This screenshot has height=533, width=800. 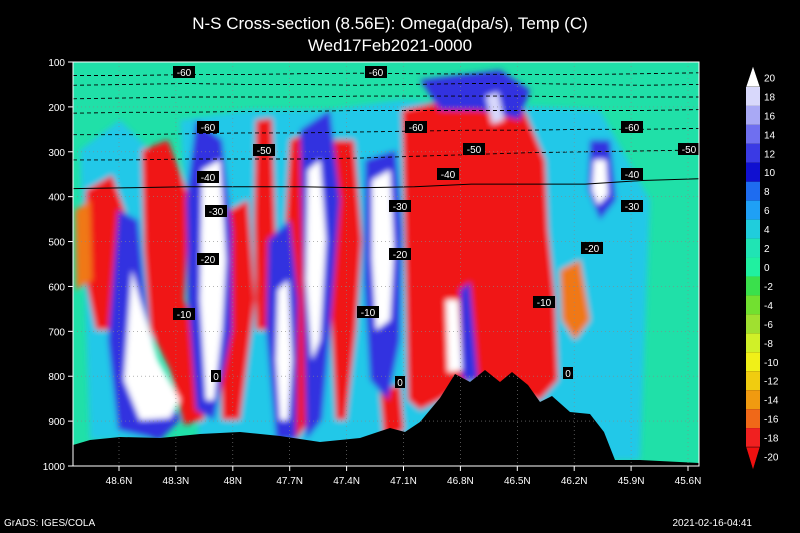 I want to click on temp-contour-m30, so click(x=386, y=111).